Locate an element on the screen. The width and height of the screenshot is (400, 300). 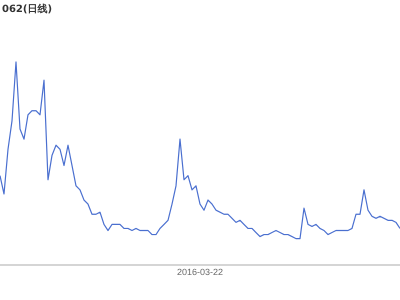
text: 2016-03-22 is located at coordinates (200, 272).